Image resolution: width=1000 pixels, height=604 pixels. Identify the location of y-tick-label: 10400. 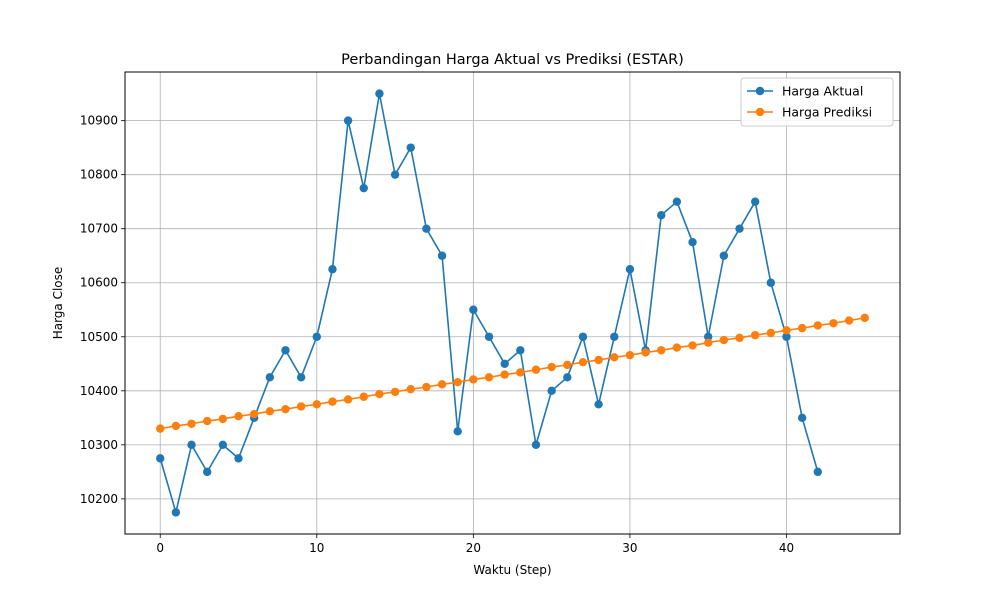
(99, 391).